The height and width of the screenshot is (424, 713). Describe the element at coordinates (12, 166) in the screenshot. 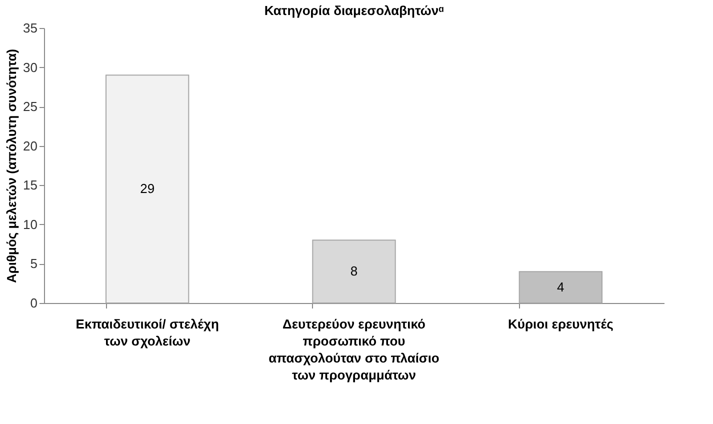

I see `y-axis-title: Αριθμός μελετών (απόλυτη συνότητα)` at that location.